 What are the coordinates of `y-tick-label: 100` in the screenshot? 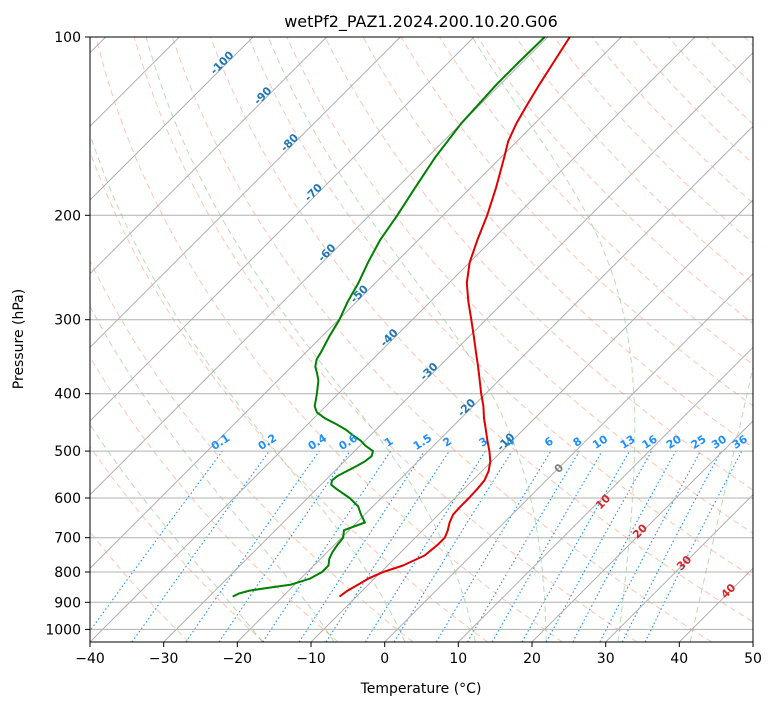 It's located at (67, 38).